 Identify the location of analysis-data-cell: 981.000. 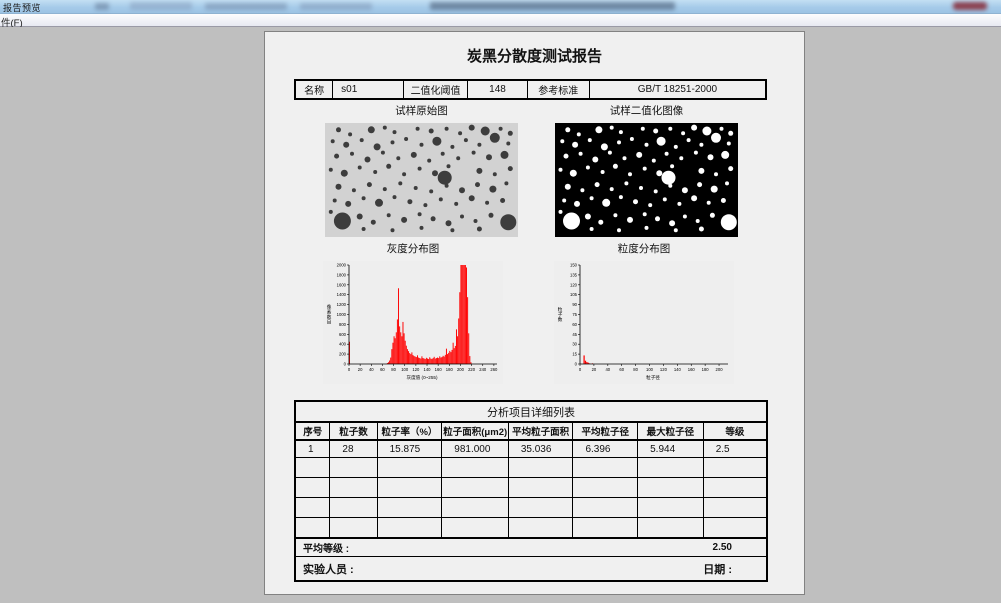
(475, 448).